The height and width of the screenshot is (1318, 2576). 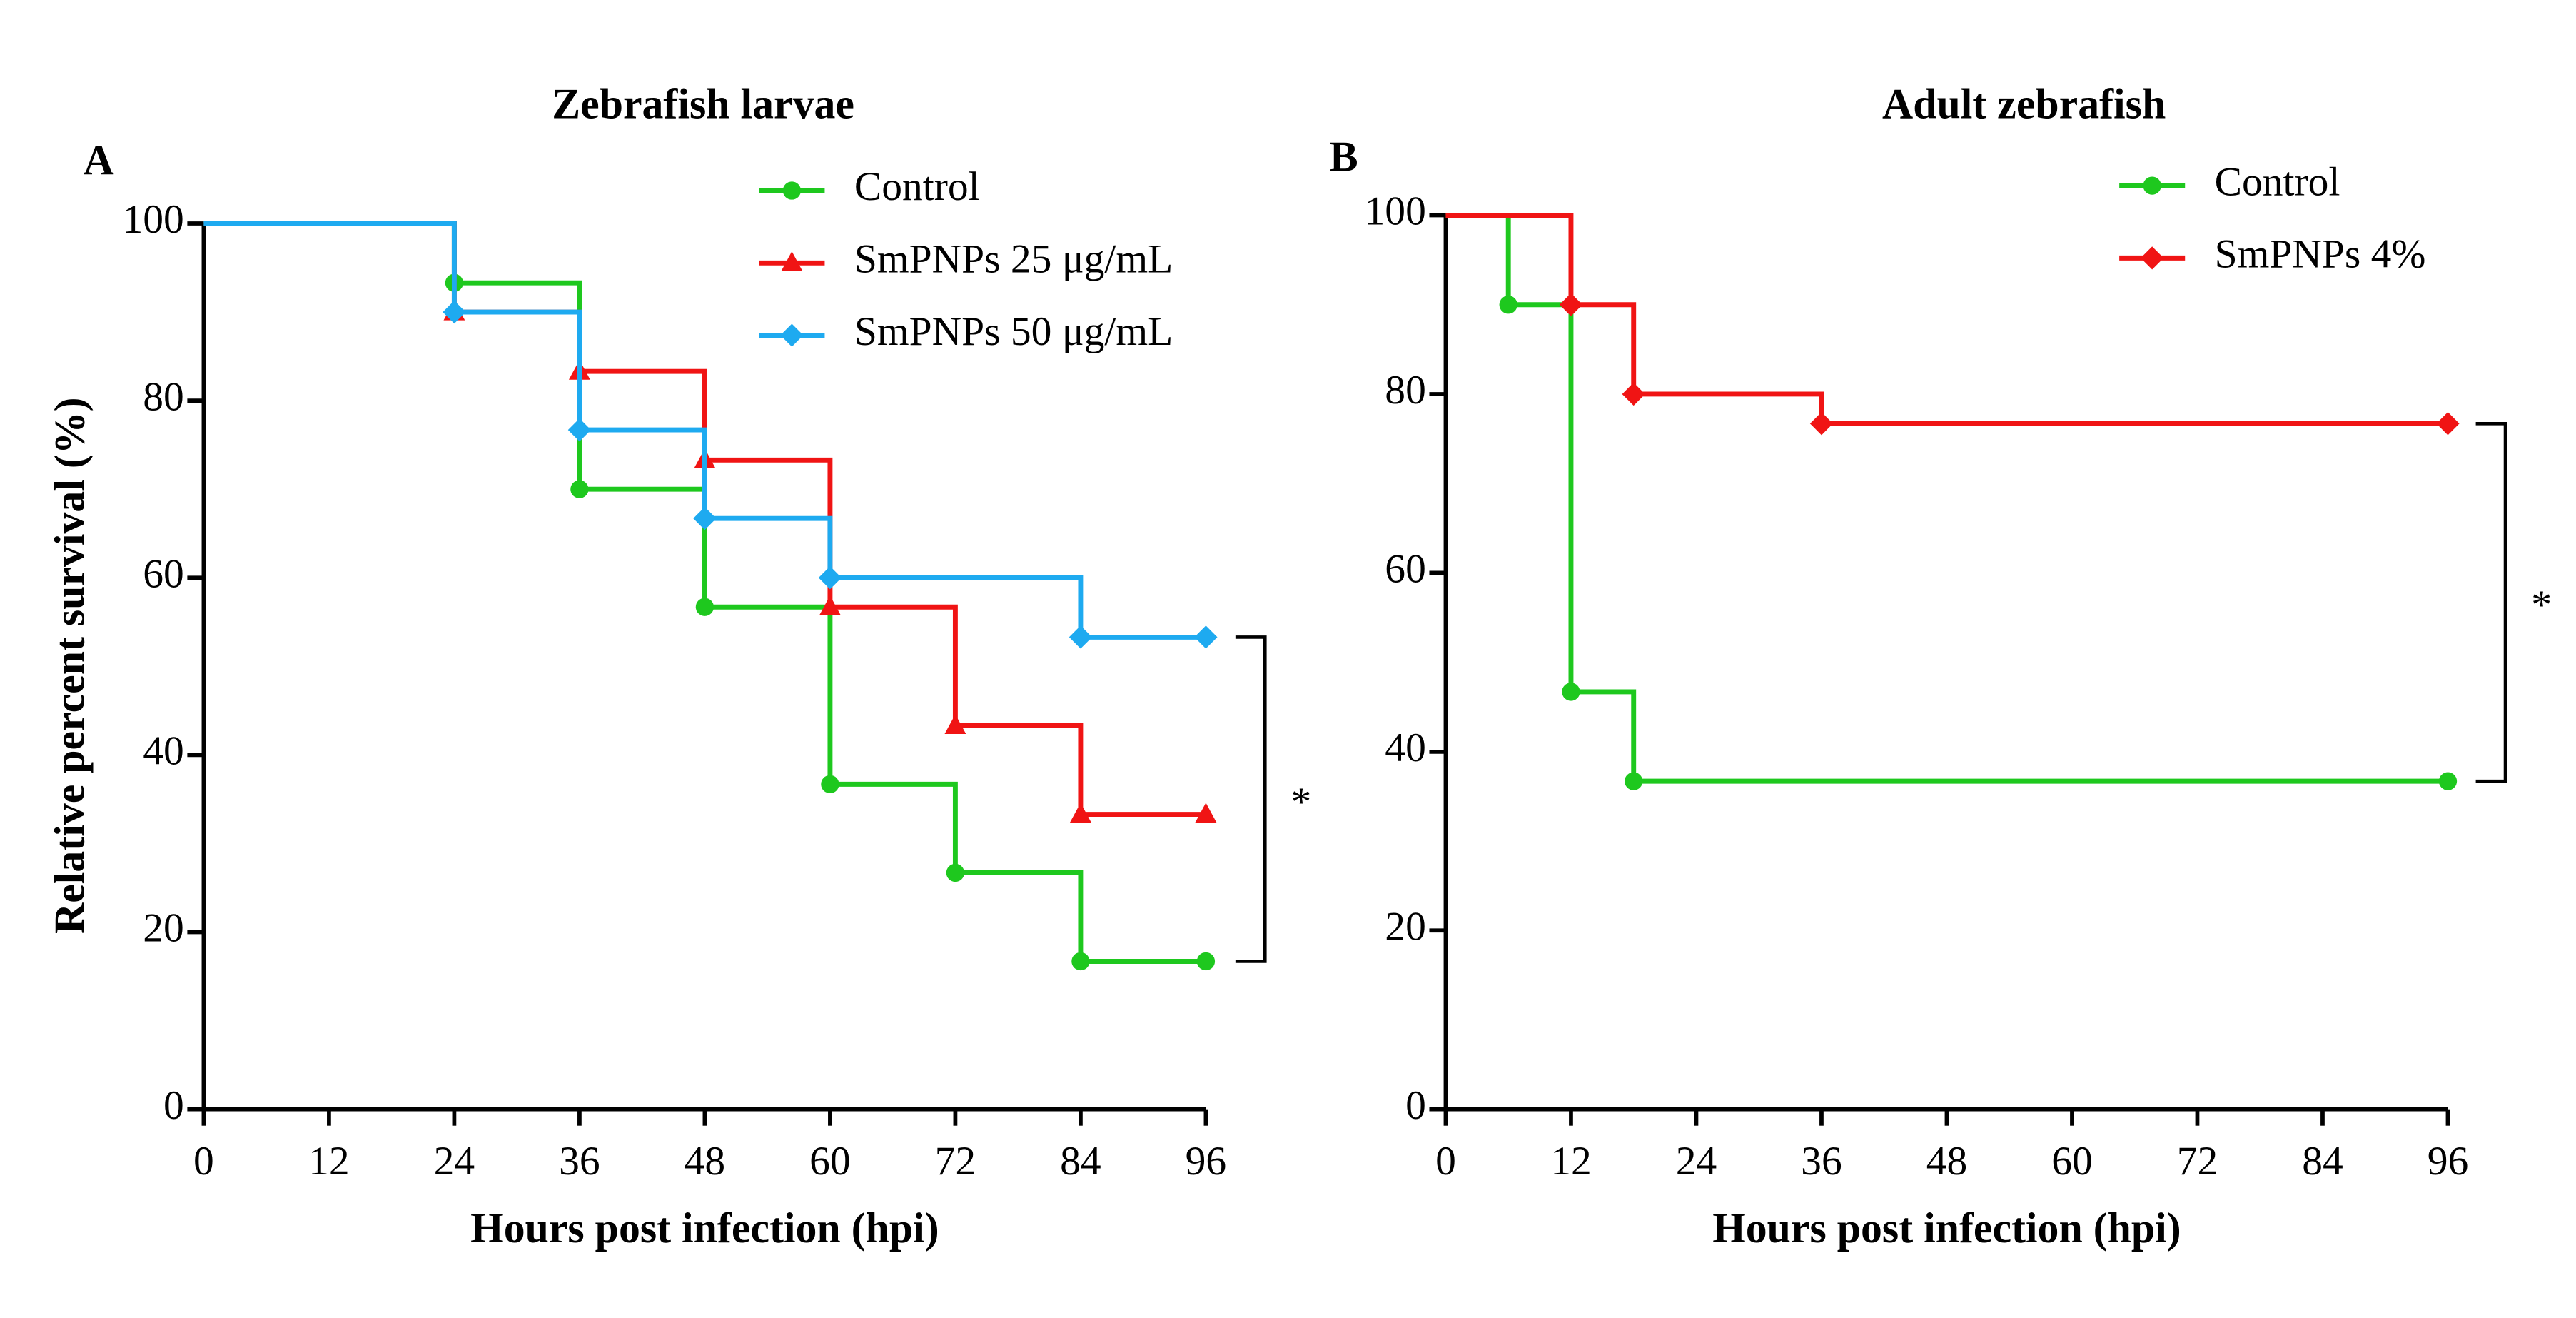 I want to click on chart-title: Zebrafish larvae, so click(x=703, y=104).